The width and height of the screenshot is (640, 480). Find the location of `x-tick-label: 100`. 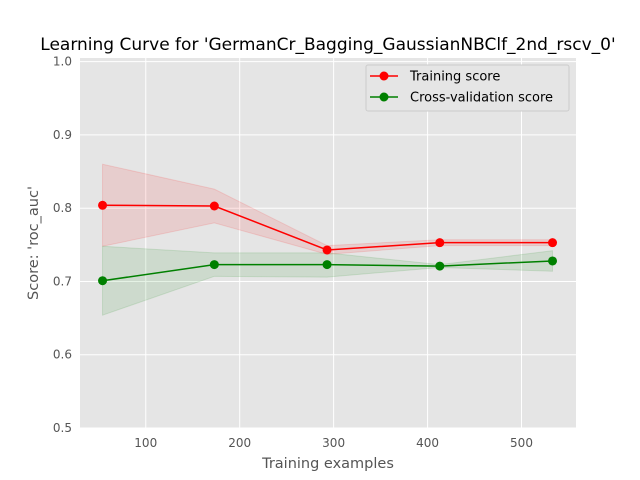

x-tick-label: 100 is located at coordinates (145, 443).